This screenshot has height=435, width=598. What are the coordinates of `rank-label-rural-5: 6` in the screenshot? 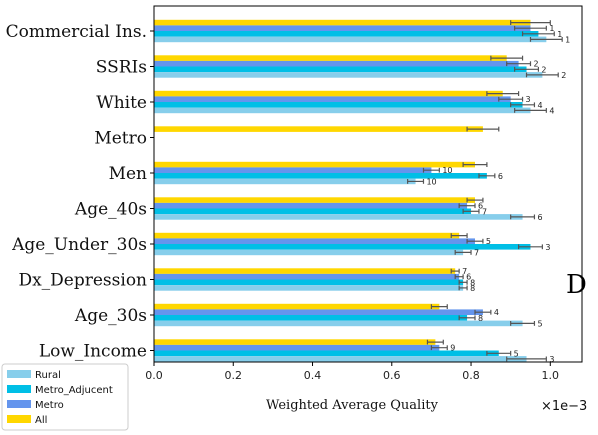 It's located at (539, 217).